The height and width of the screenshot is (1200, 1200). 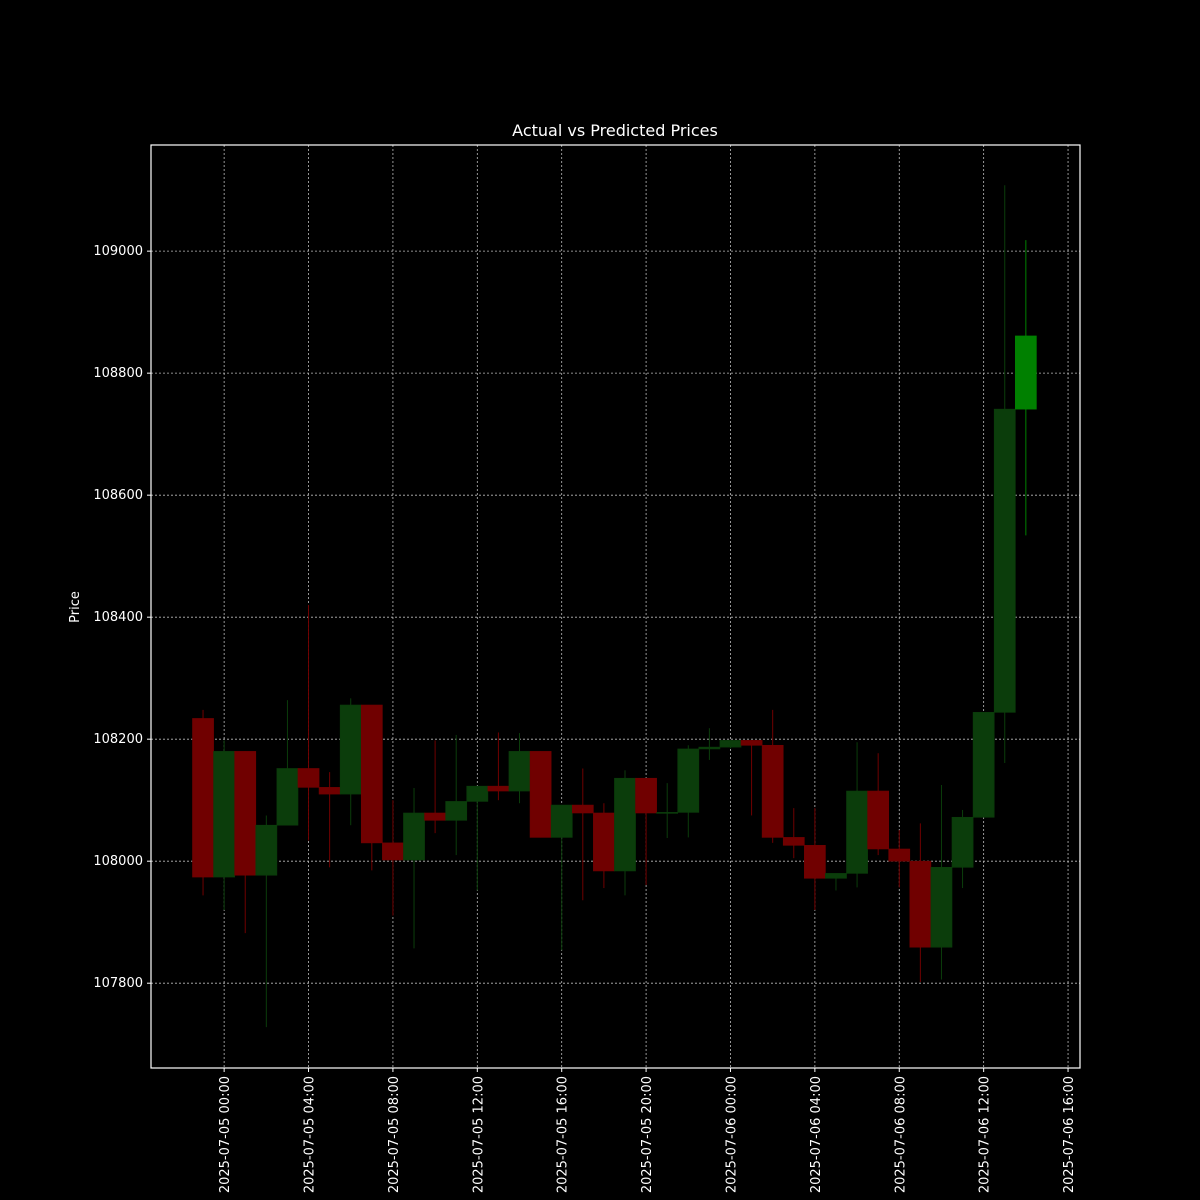 I want to click on y-tick-label: 108000, so click(x=118, y=861).